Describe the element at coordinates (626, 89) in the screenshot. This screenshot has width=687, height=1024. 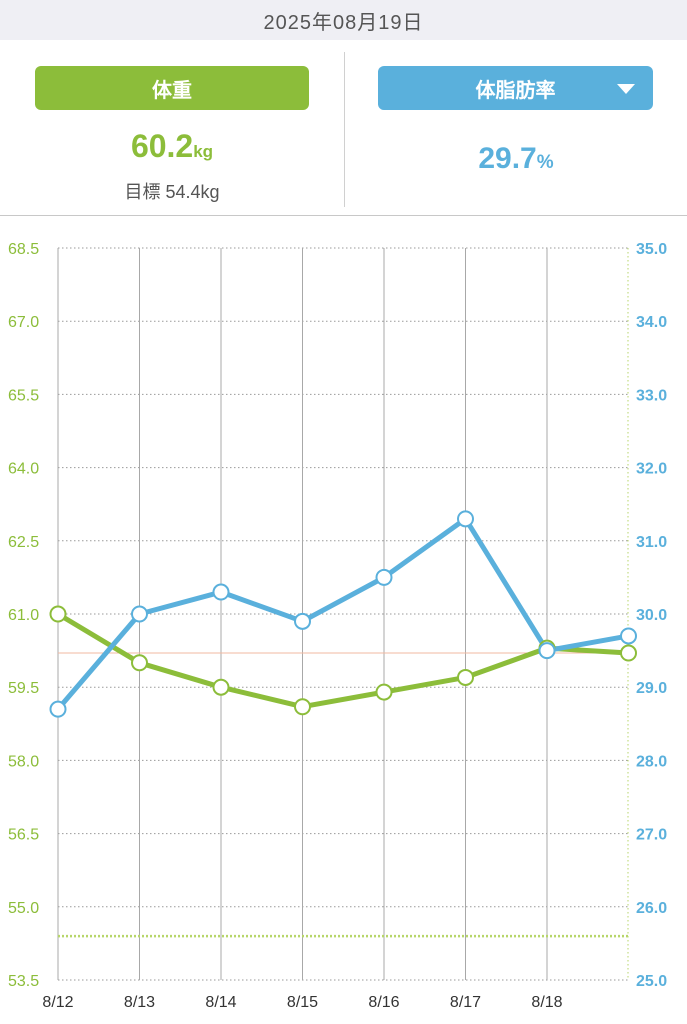
I see `caret-down-icon` at that location.